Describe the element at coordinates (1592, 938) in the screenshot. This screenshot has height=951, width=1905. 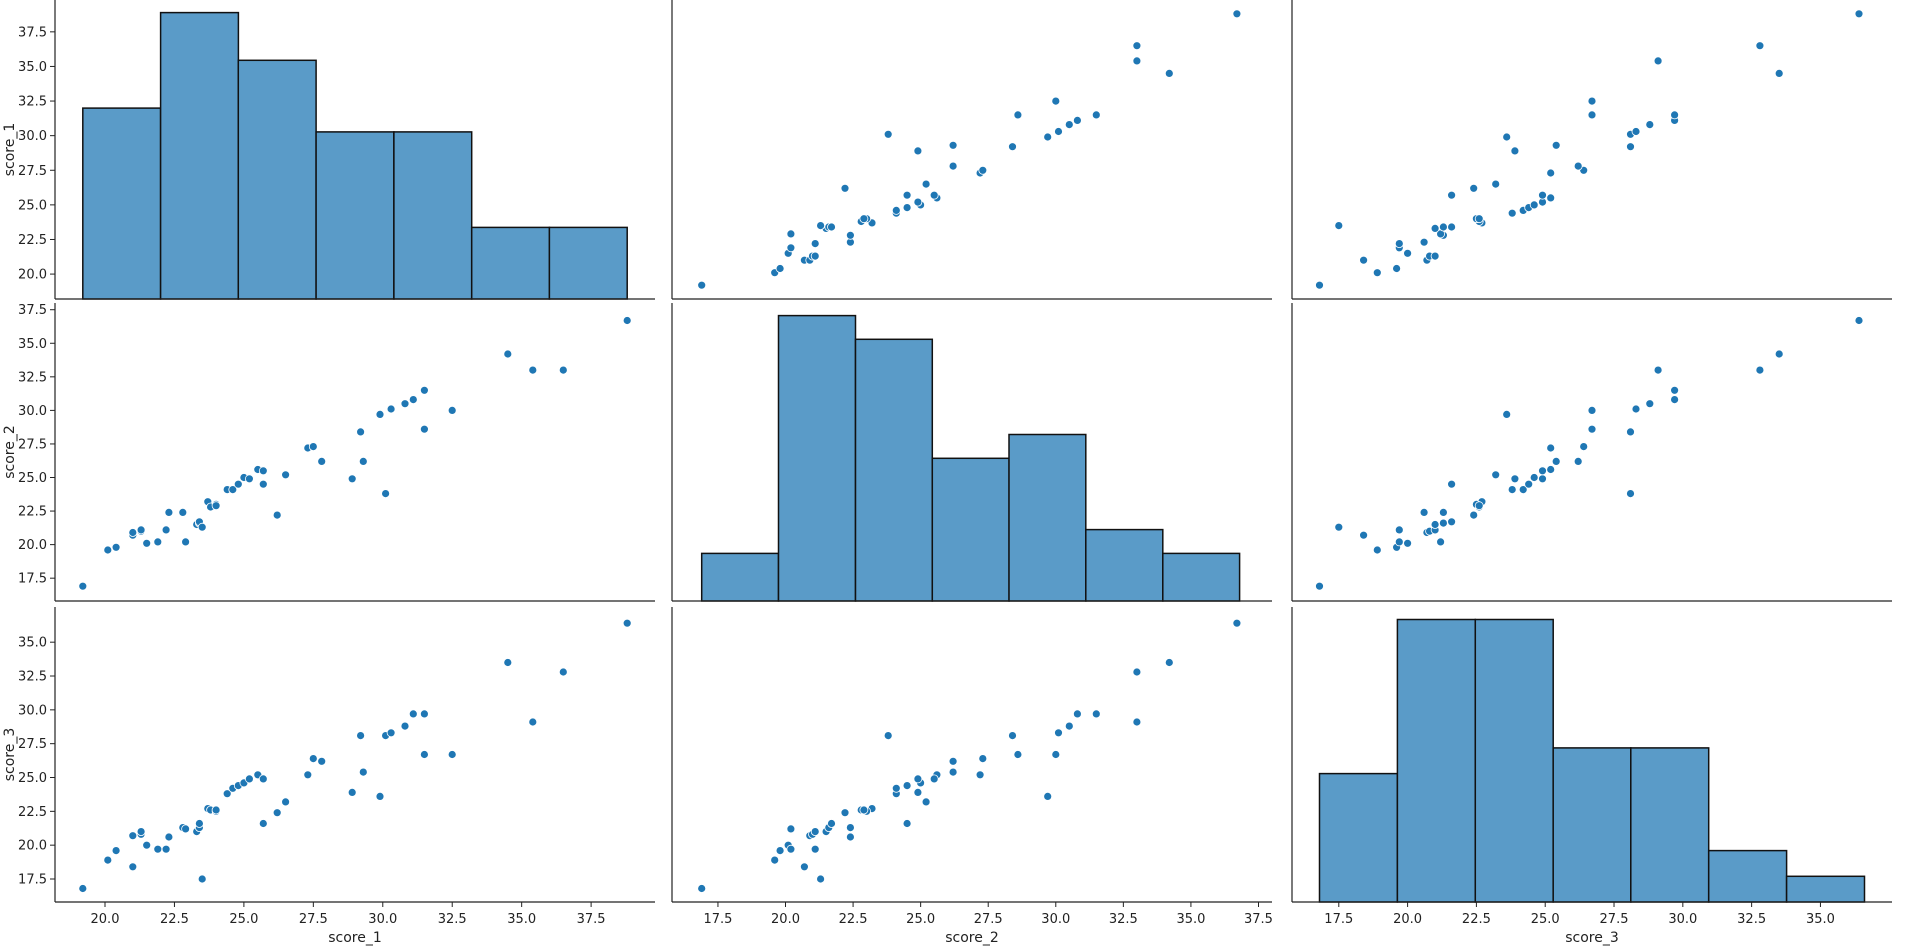
I see `x-axis-label-score_3: score_3` at that location.